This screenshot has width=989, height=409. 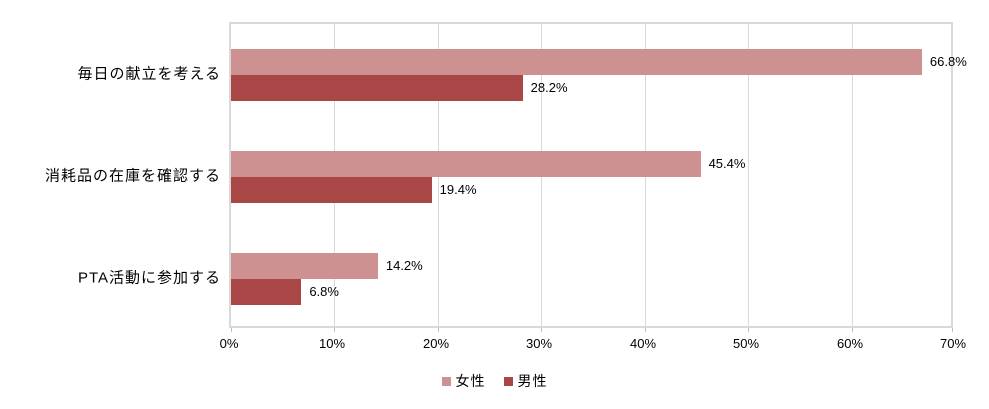 What do you see at coordinates (549, 87) in the screenshot?
I see `bar-value-label: 28.2%` at bounding box center [549, 87].